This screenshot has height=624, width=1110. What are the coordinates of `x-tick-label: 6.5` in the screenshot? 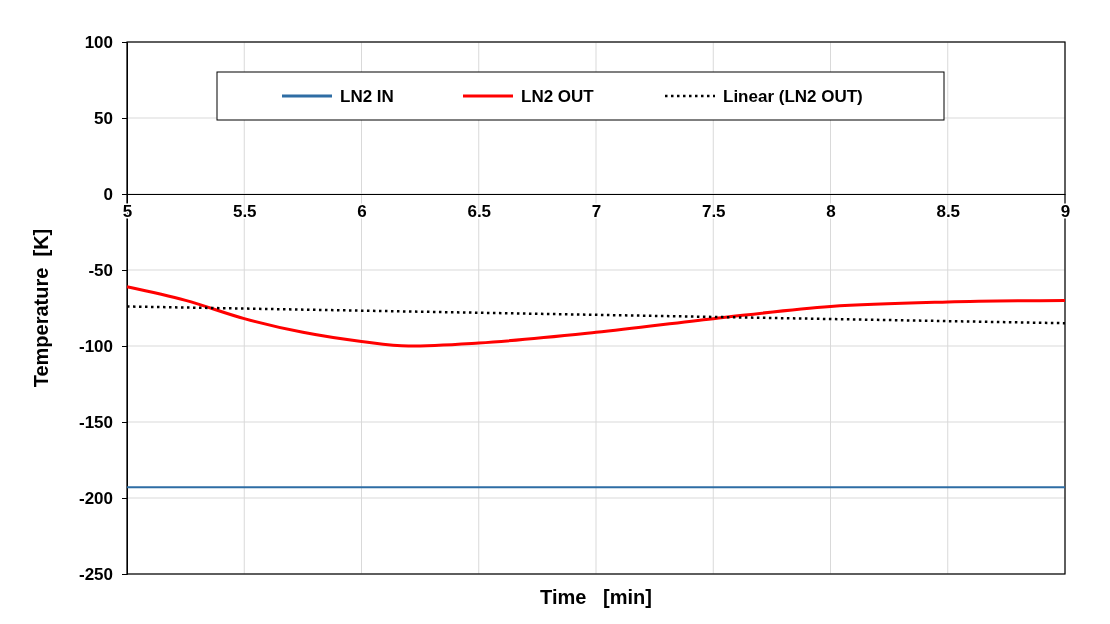 It's located at (479, 212).